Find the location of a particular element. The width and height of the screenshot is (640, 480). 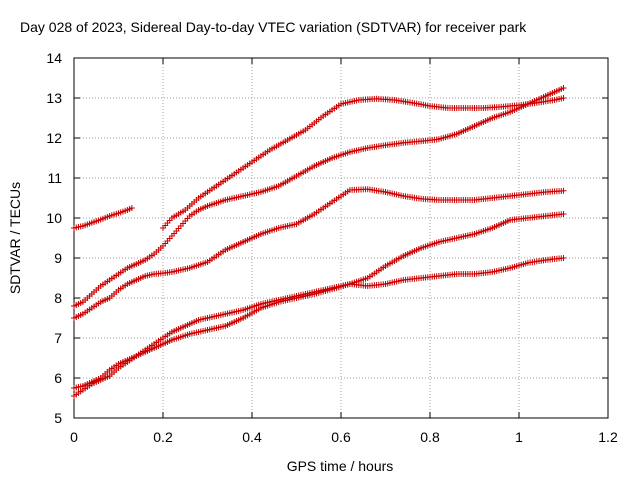

y-tick-label: 5 is located at coordinates (58, 418).